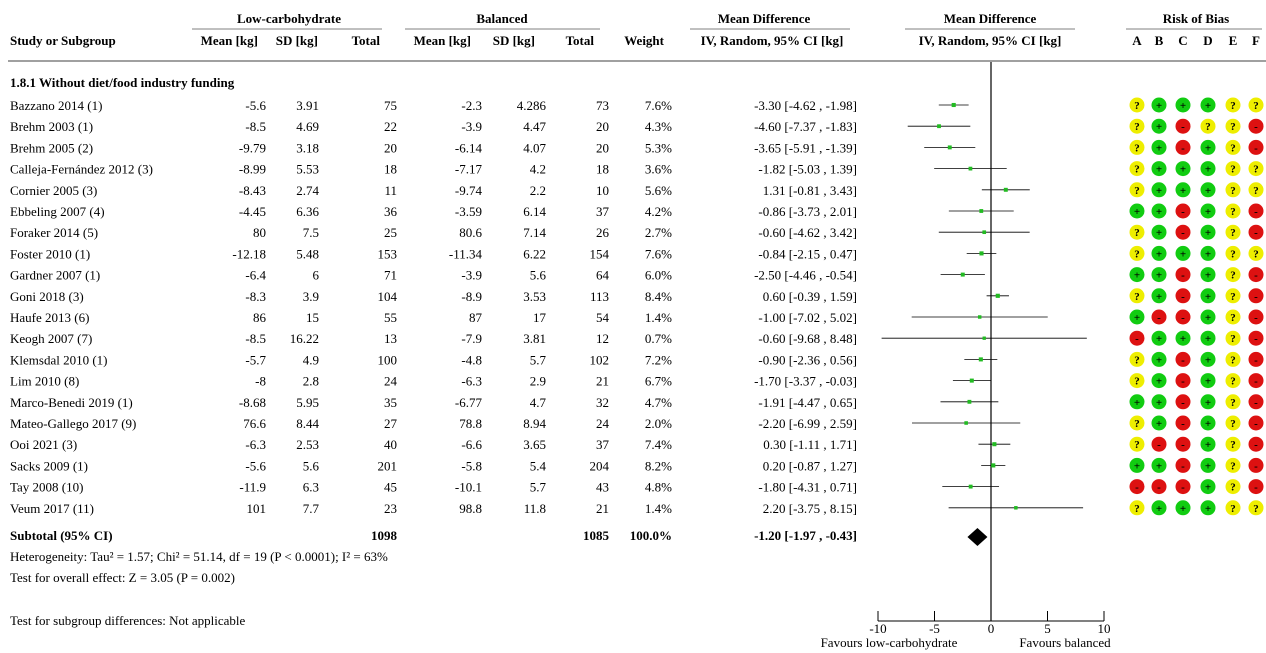 This screenshot has height=653, width=1266. Describe the element at coordinates (538, 381) in the screenshot. I see `sd-bal: 2.9` at that location.